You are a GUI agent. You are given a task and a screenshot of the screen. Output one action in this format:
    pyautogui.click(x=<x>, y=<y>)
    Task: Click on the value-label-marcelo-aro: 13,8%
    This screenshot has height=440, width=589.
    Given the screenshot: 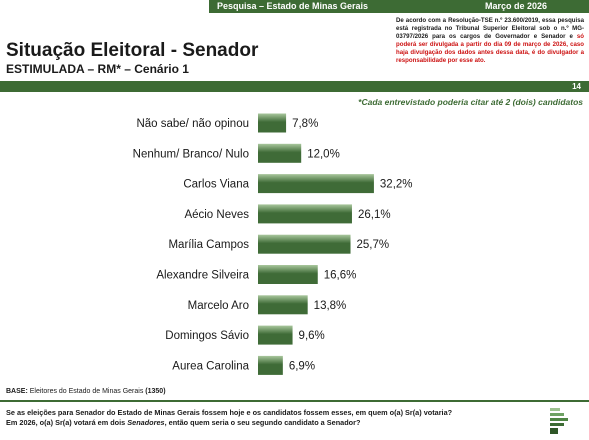 What is the action you would take?
    pyautogui.click(x=330, y=306)
    